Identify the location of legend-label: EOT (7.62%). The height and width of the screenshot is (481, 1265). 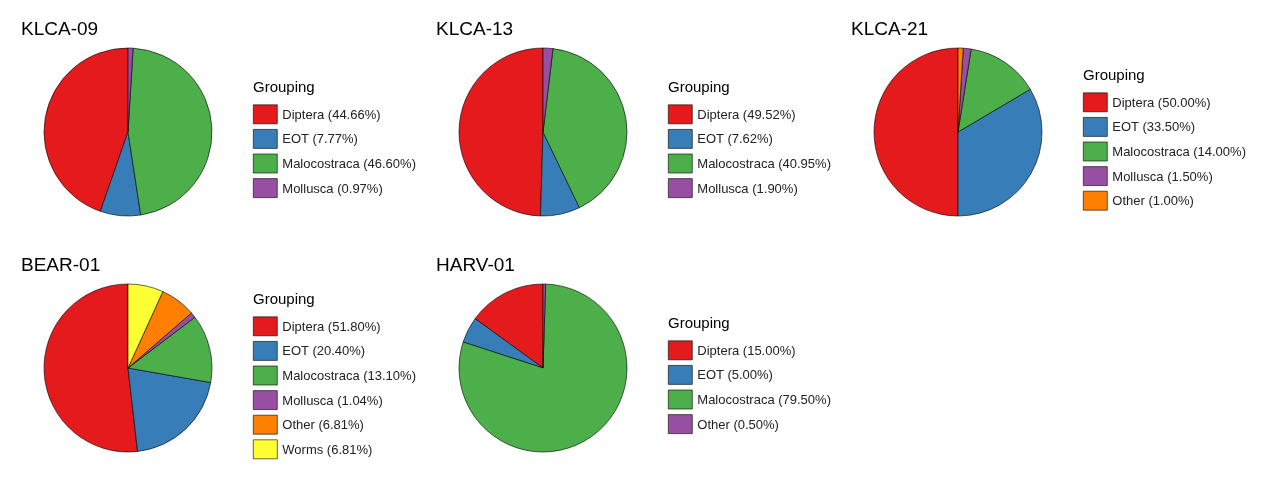
(735, 139).